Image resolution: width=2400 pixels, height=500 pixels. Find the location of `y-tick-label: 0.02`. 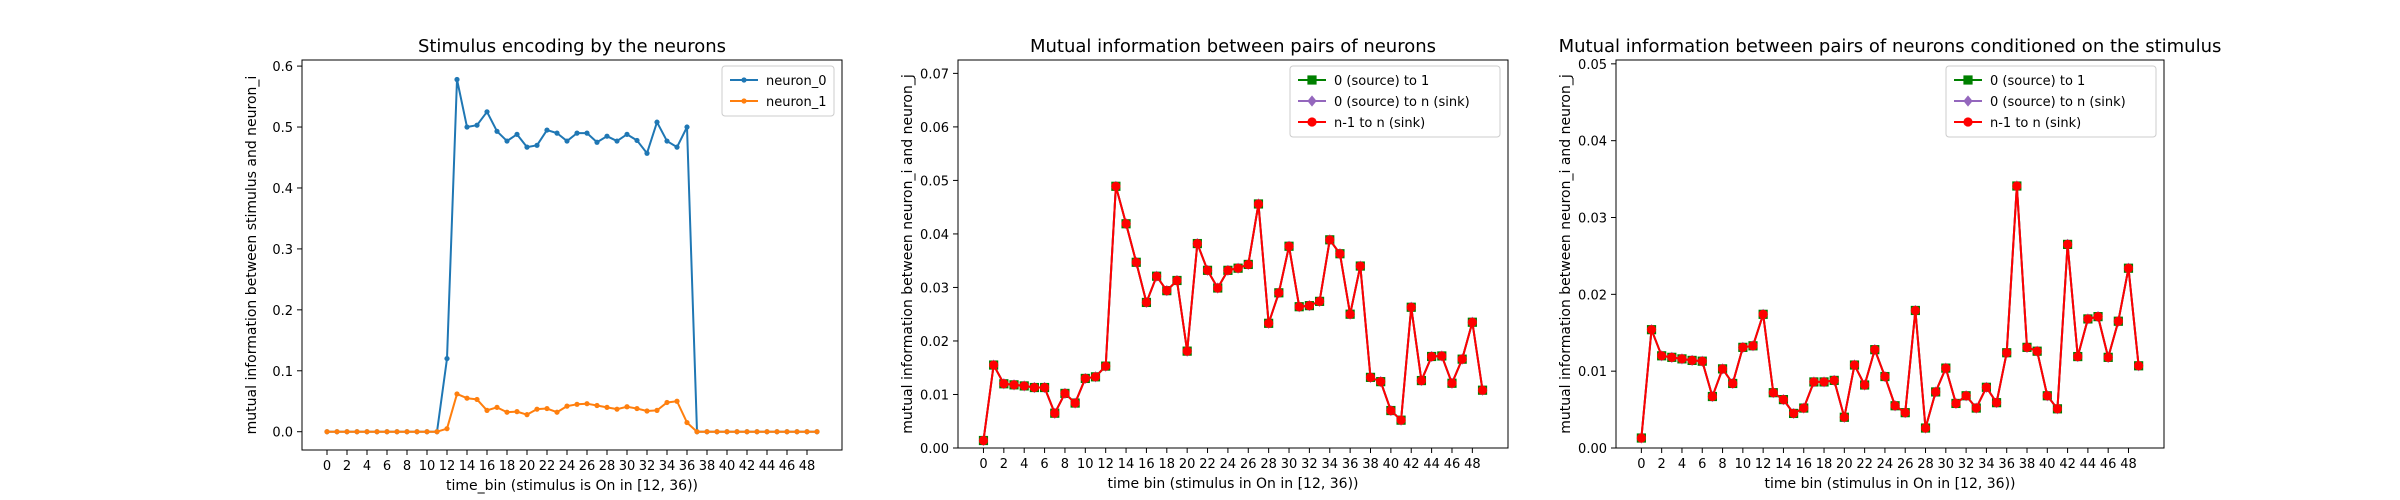

y-tick-label: 0.02 is located at coordinates (934, 342).